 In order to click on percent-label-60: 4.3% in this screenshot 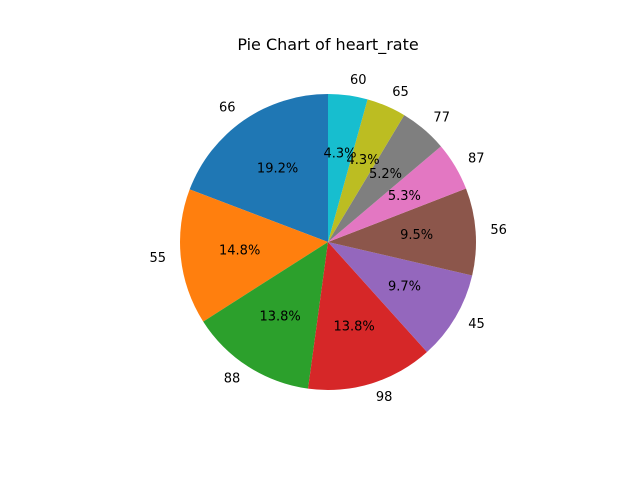, I will do `click(339, 154)`.